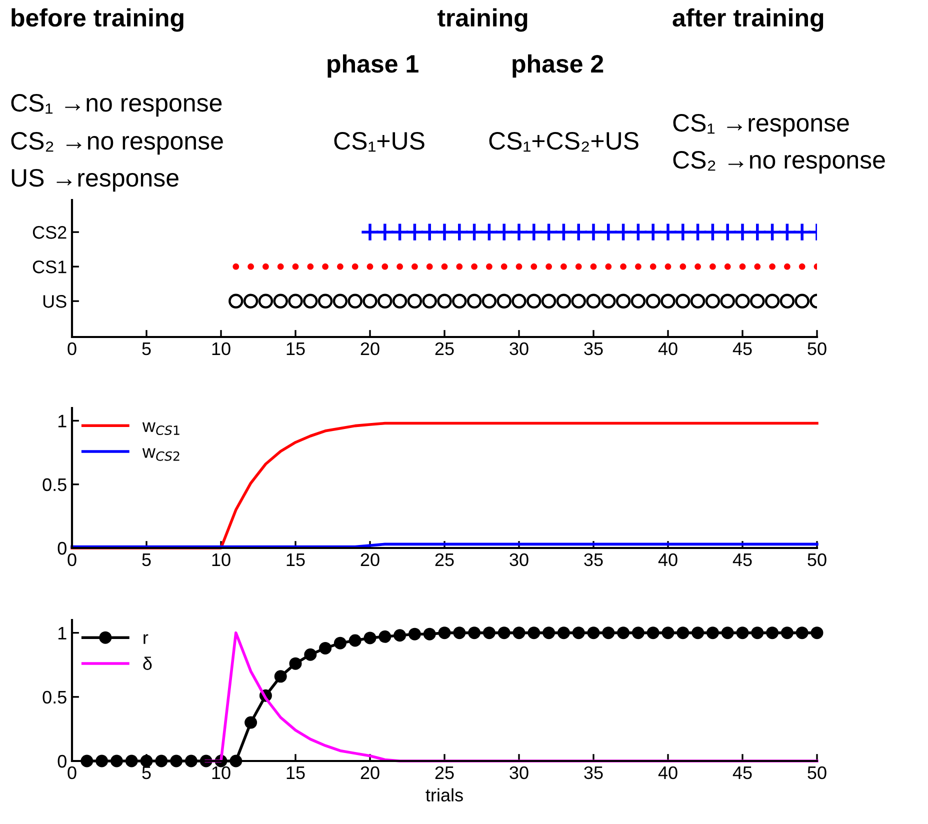 The image size is (928, 824). What do you see at coordinates (116, 105) in the screenshot?
I see `text: CS₁ →no response` at bounding box center [116, 105].